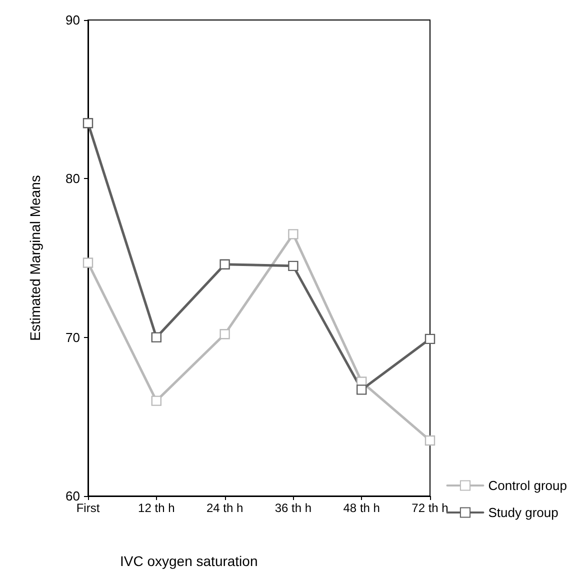  Describe the element at coordinates (73, 337) in the screenshot. I see `y-tick-label: 70` at that location.